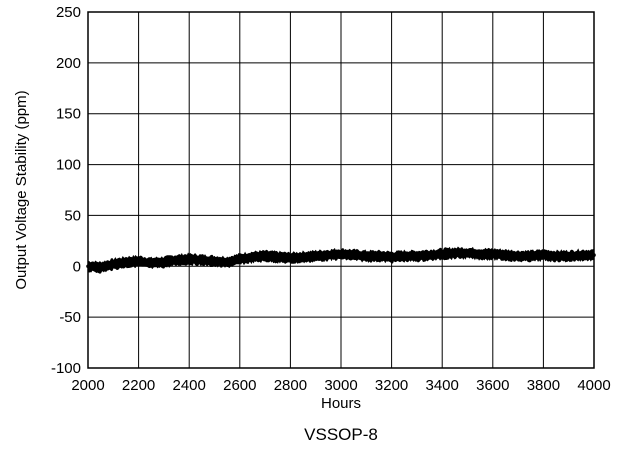 The width and height of the screenshot is (627, 455). Describe the element at coordinates (68, 114) in the screenshot. I see `y-tick-label-5: 150` at that location.